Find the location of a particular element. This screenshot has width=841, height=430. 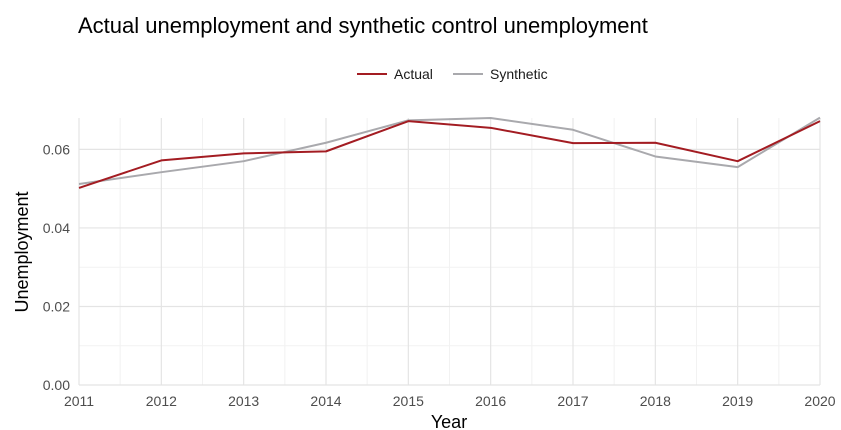

x-tick-label: 2020 is located at coordinates (819, 401).